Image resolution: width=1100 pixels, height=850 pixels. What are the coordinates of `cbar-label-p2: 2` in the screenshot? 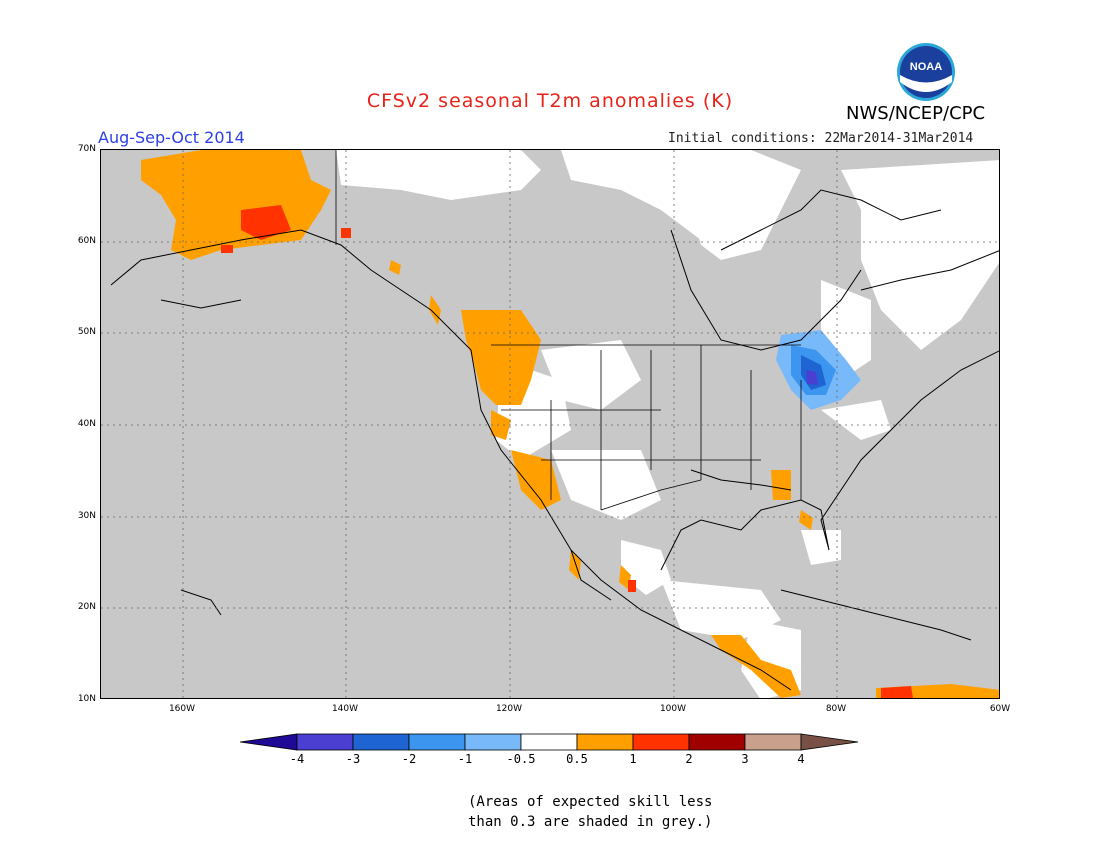 It's located at (689, 759).